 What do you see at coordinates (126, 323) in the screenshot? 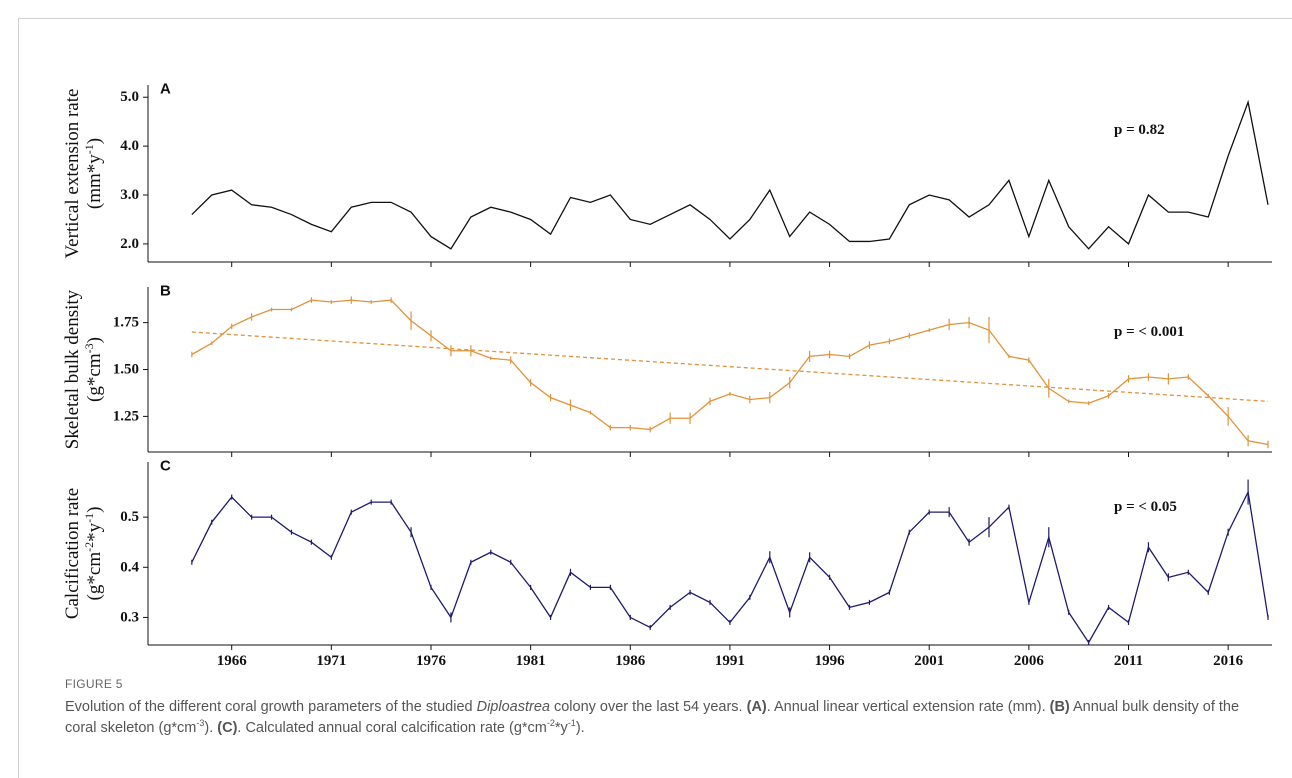
I see `y-tick-label: 1.75` at bounding box center [126, 323].